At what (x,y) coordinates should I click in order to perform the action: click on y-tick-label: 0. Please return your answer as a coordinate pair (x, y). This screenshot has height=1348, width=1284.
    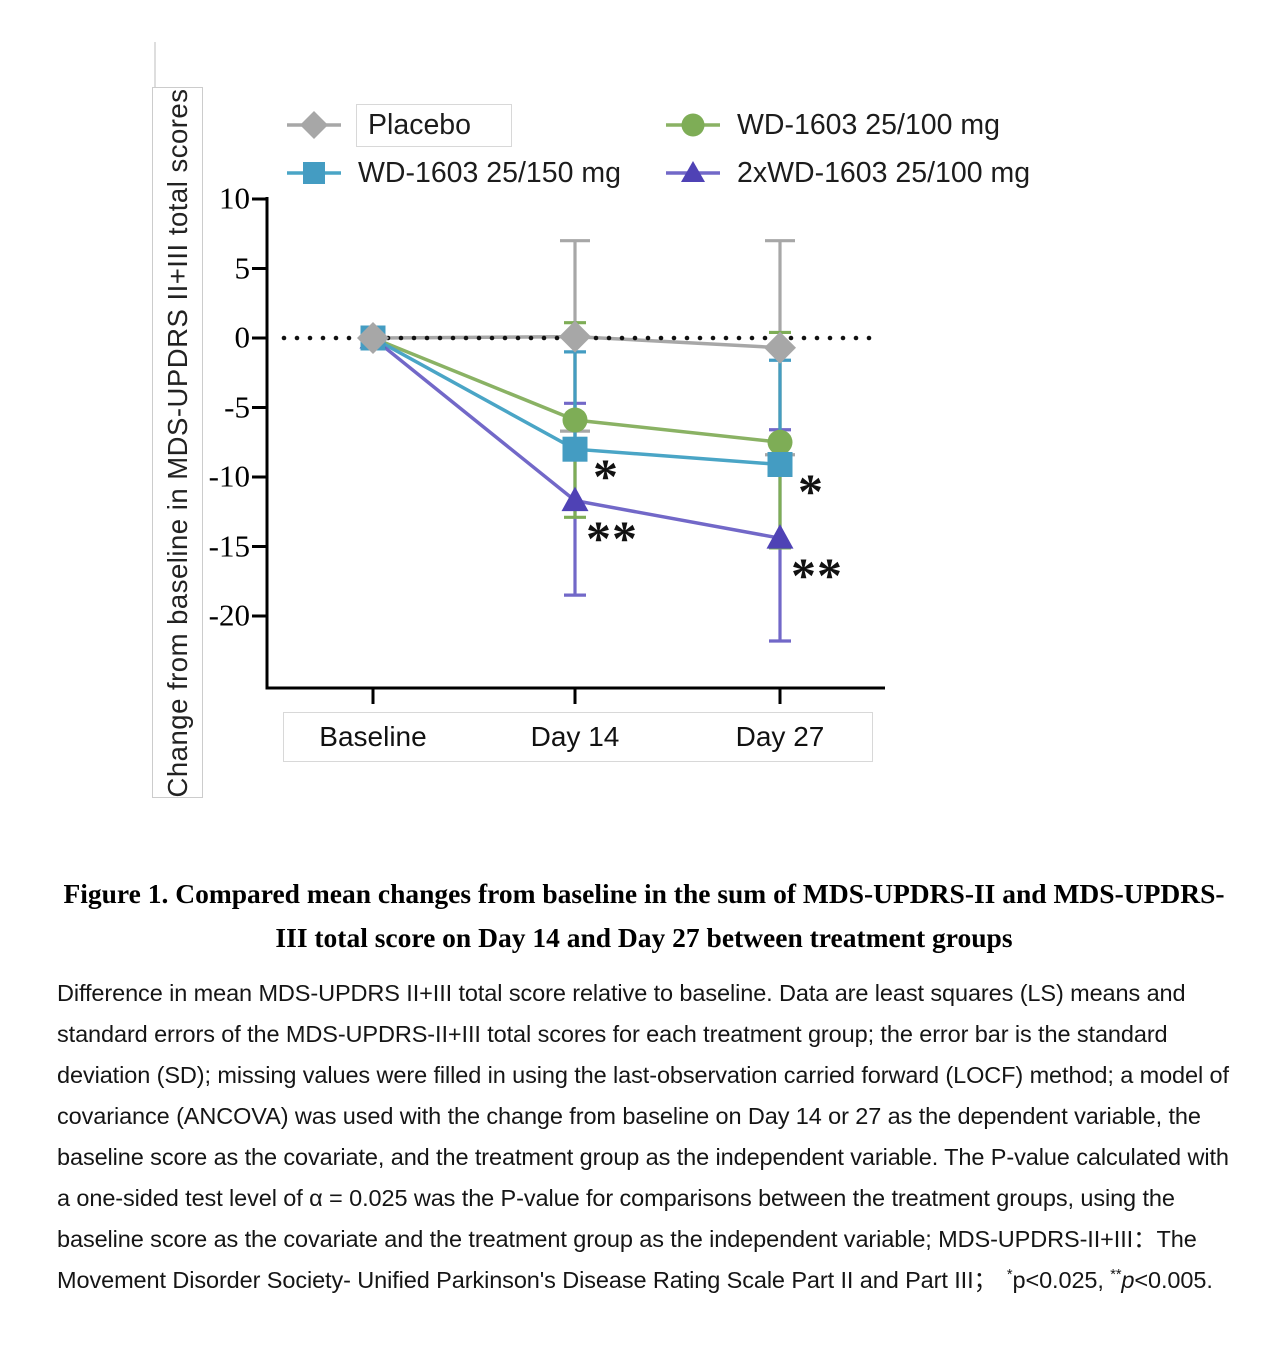
    Looking at the image, I should click on (242, 337).